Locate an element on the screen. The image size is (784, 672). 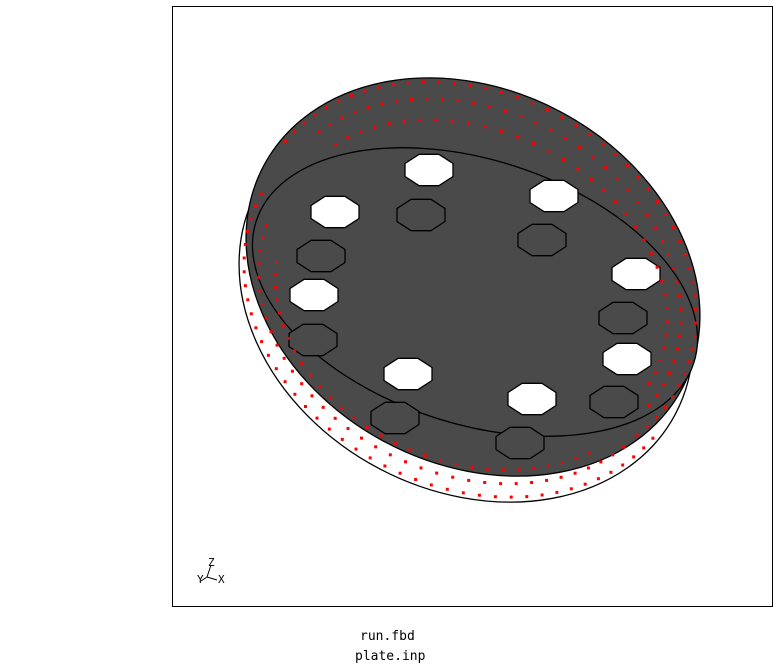
axis-z-label: Z is located at coordinates (211, 562).